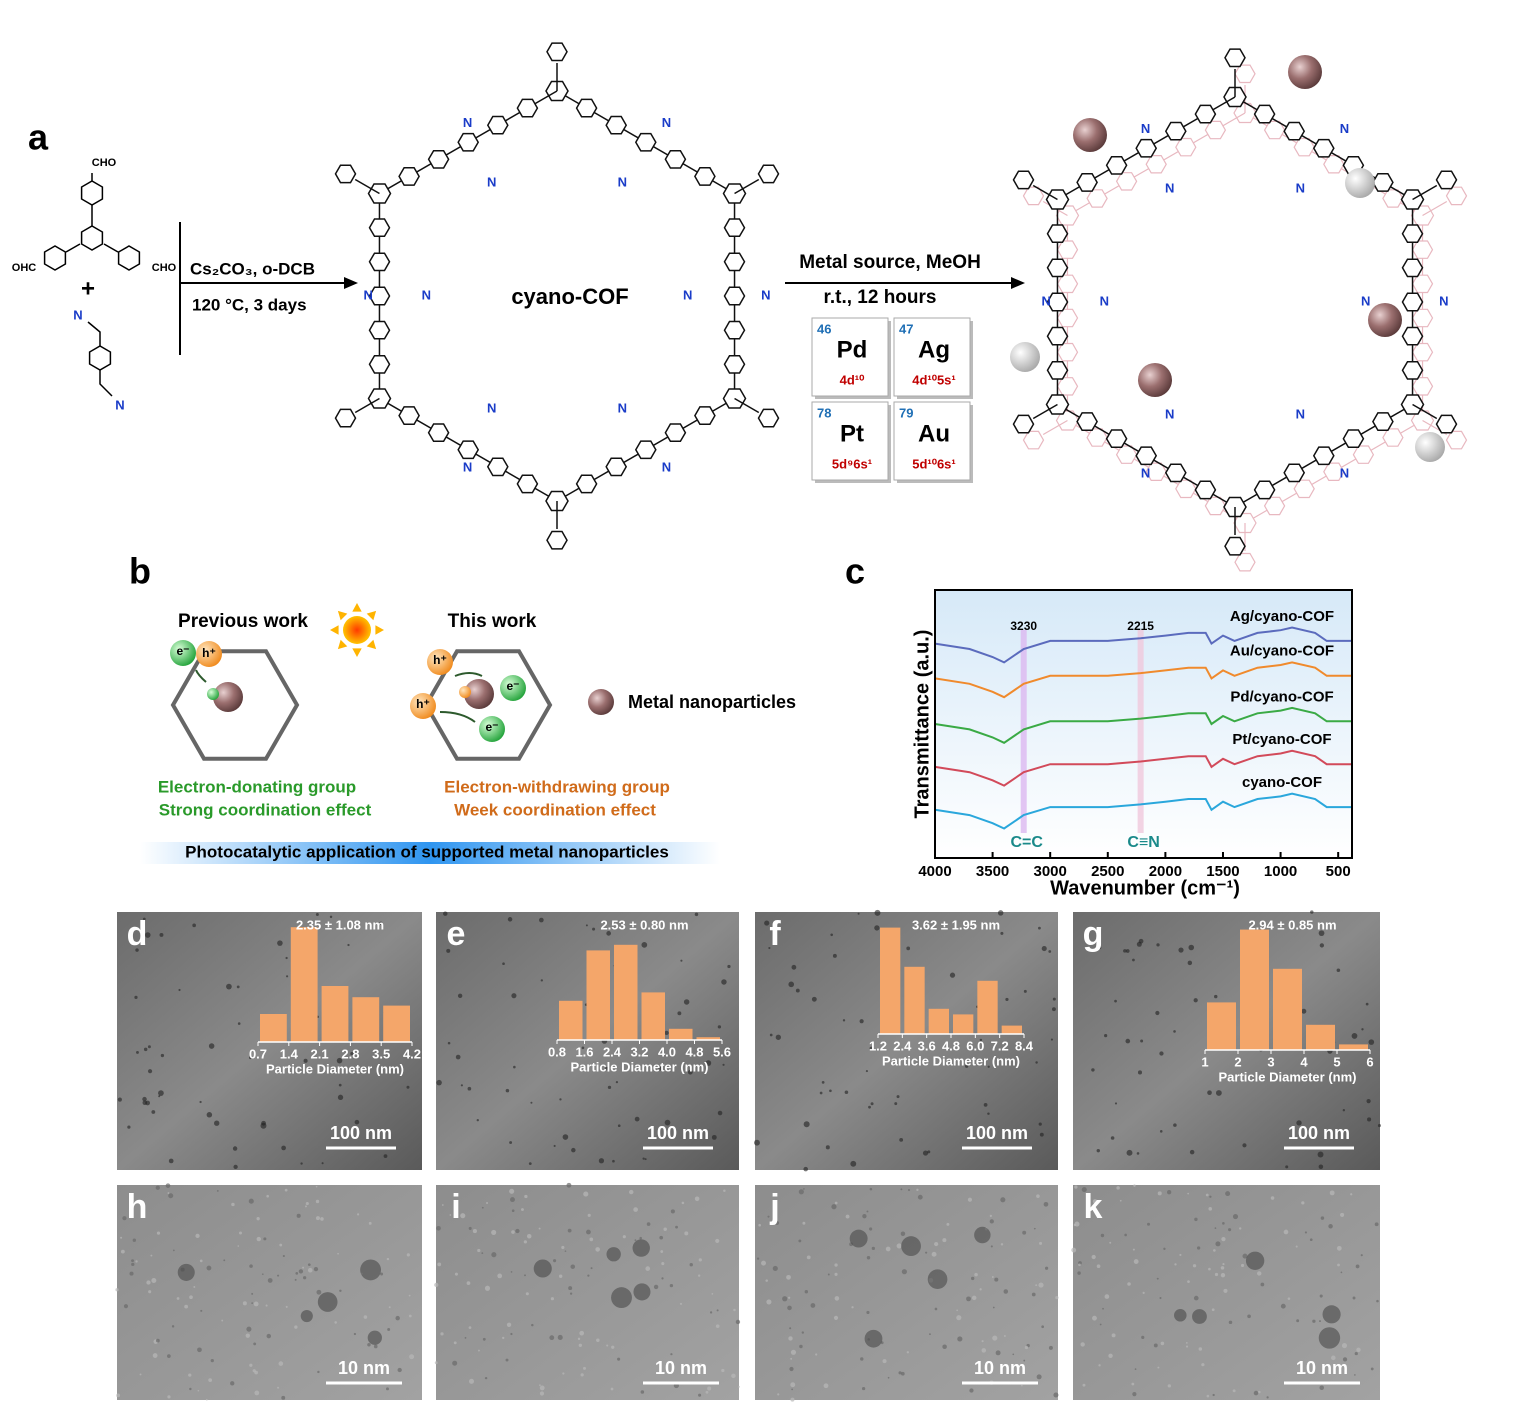 The width and height of the screenshot is (1515, 1403). I want to click on sun-ray, so click(357, 607).